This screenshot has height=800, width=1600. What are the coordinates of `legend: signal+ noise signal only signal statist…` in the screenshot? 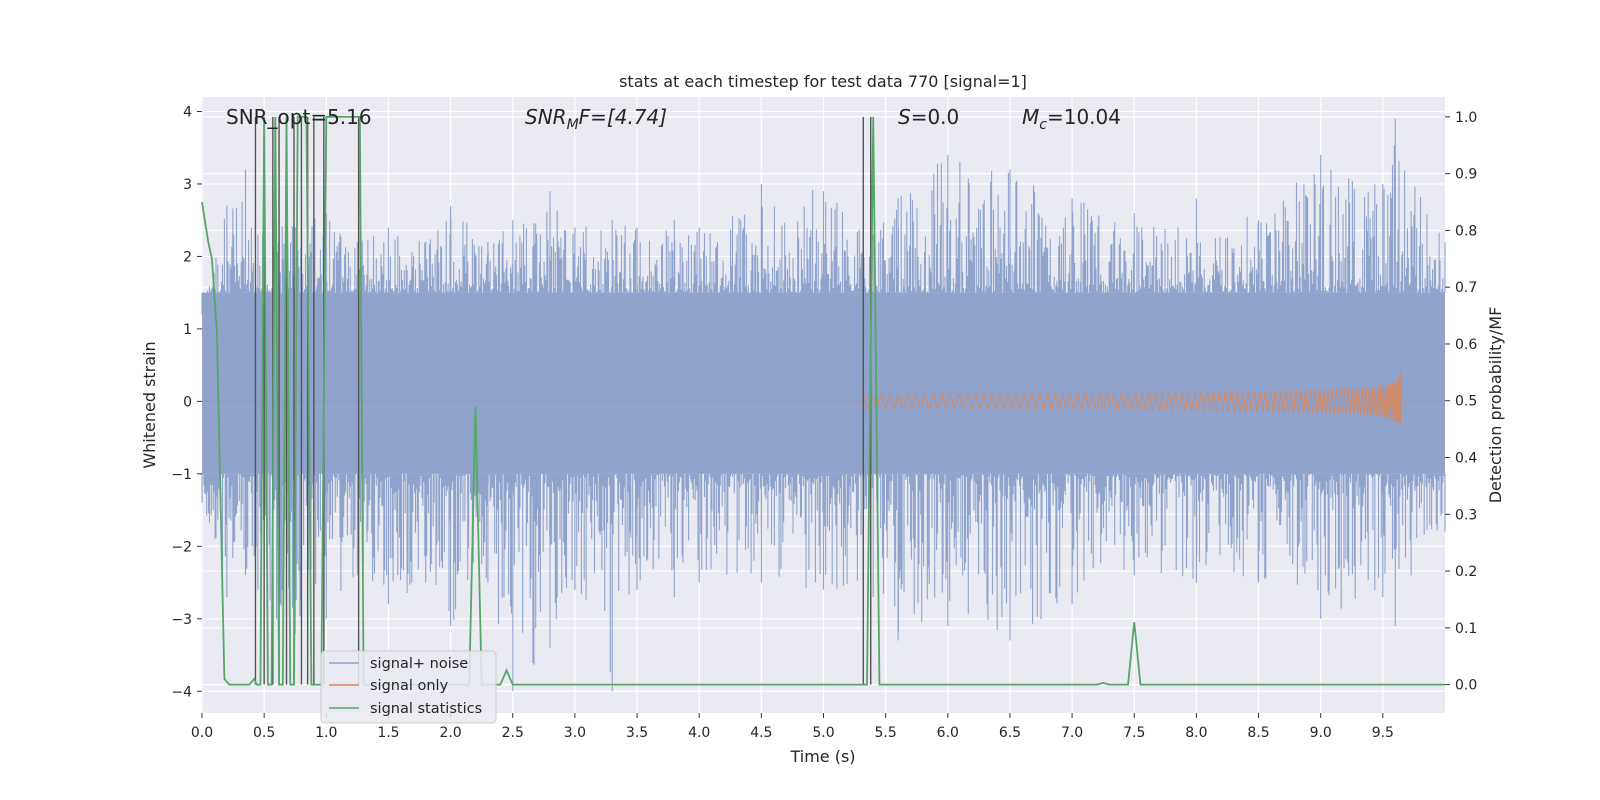 It's located at (408, 687).